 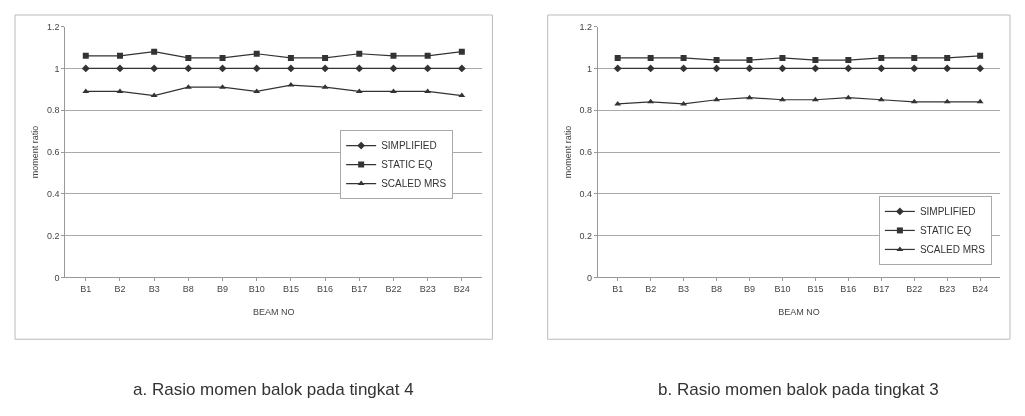 I want to click on x-tick-label: B16, so click(x=325, y=289).